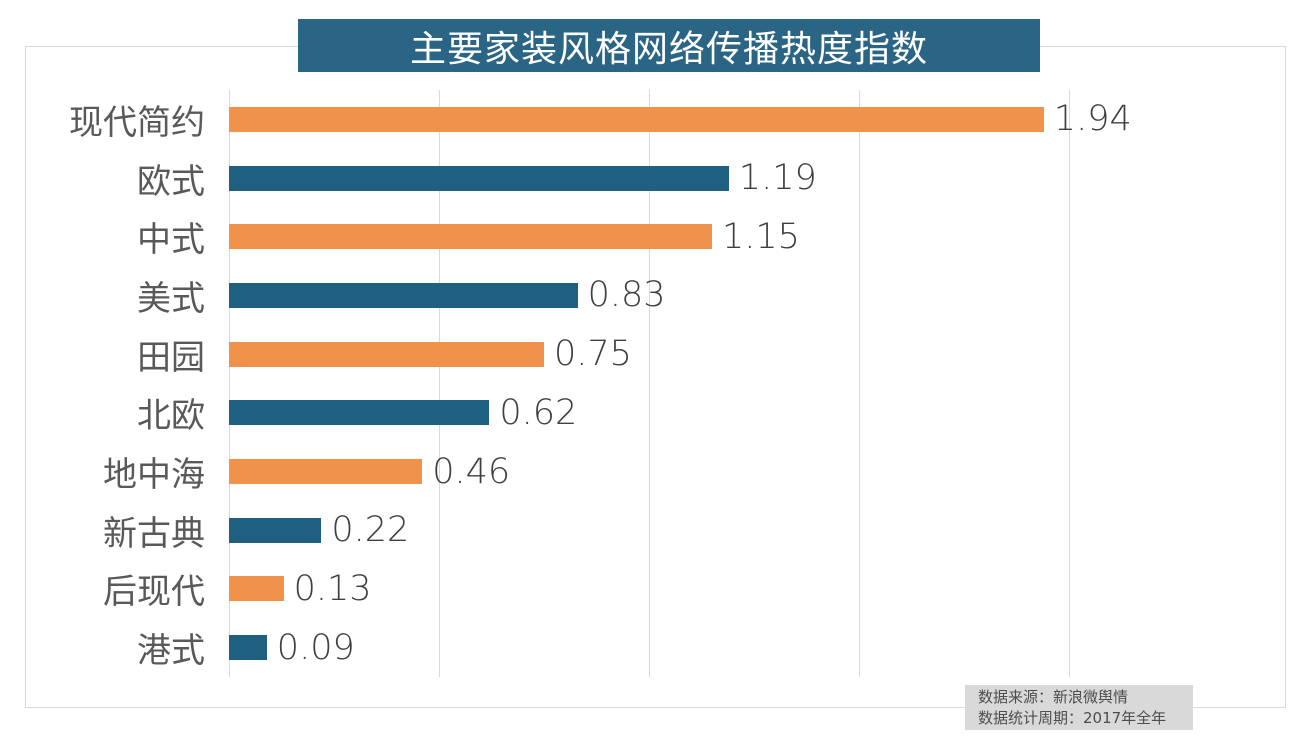 Image resolution: width=1308 pixels, height=743 pixels. What do you see at coordinates (656, 354) in the screenshot?
I see `bar-row: 田园 0.75` at bounding box center [656, 354].